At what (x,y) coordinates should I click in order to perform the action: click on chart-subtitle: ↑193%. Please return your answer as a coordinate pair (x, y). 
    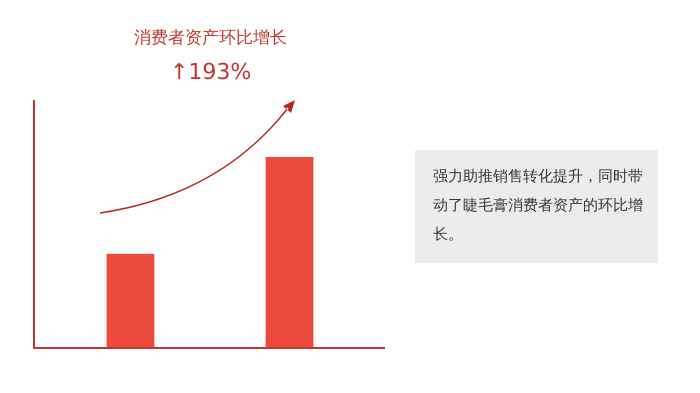
    Looking at the image, I should click on (211, 72).